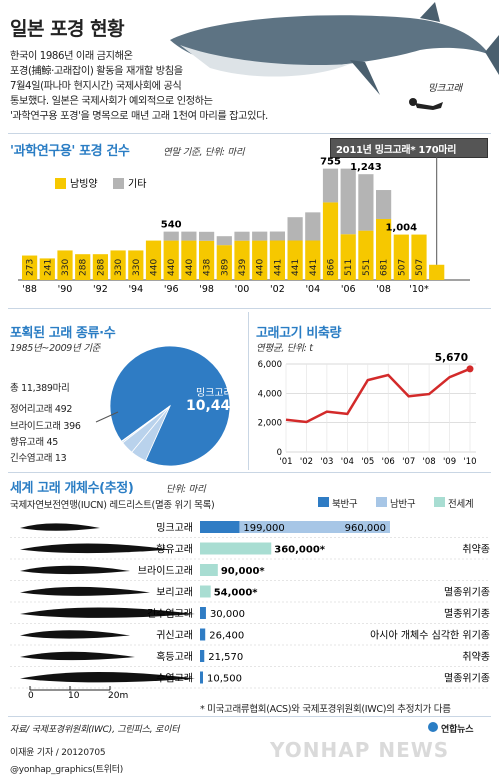 This screenshot has width=499, height=779. Describe the element at coordinates (67, 29) in the screenshot. I see `page-title: 일본 포경 현황` at that location.